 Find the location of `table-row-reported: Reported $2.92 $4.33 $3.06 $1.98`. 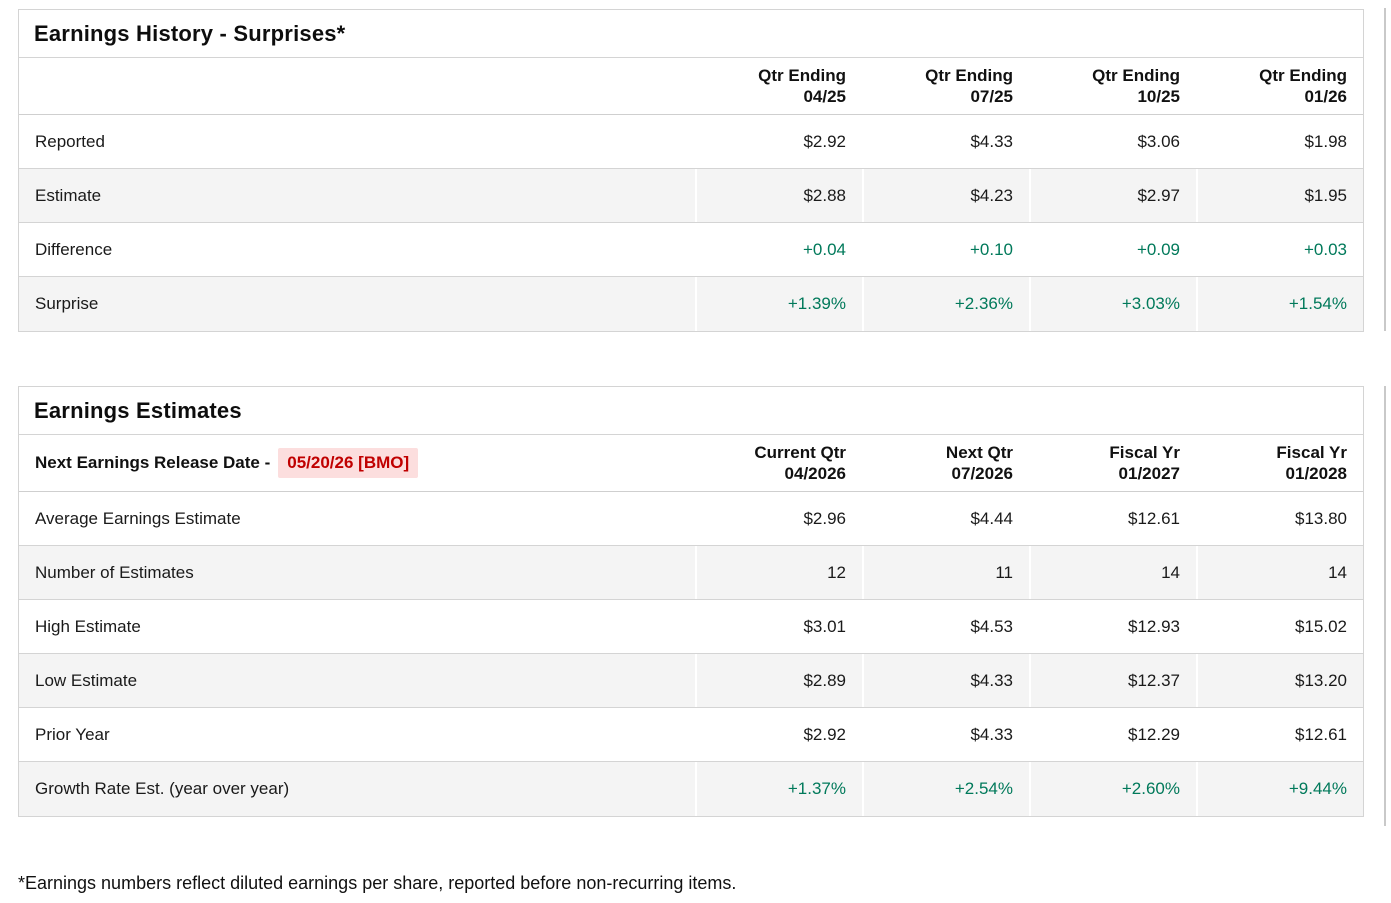

table-row-reported: Reported $2.92 $4.33 $3.06 $1.98 is located at coordinates (691, 141).